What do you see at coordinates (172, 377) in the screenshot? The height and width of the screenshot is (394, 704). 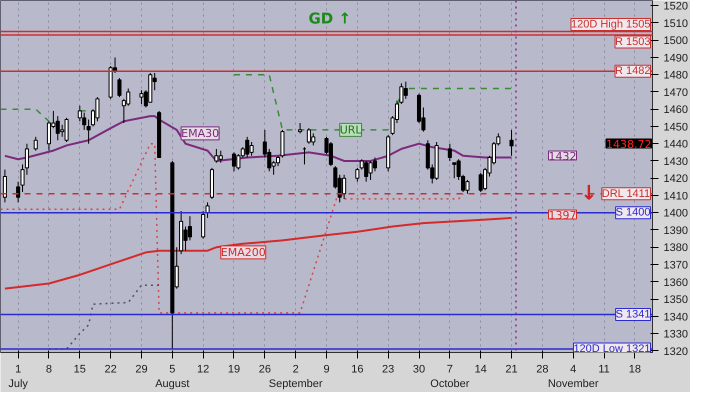 I see `x-tick-label: 5 August` at bounding box center [172, 377].